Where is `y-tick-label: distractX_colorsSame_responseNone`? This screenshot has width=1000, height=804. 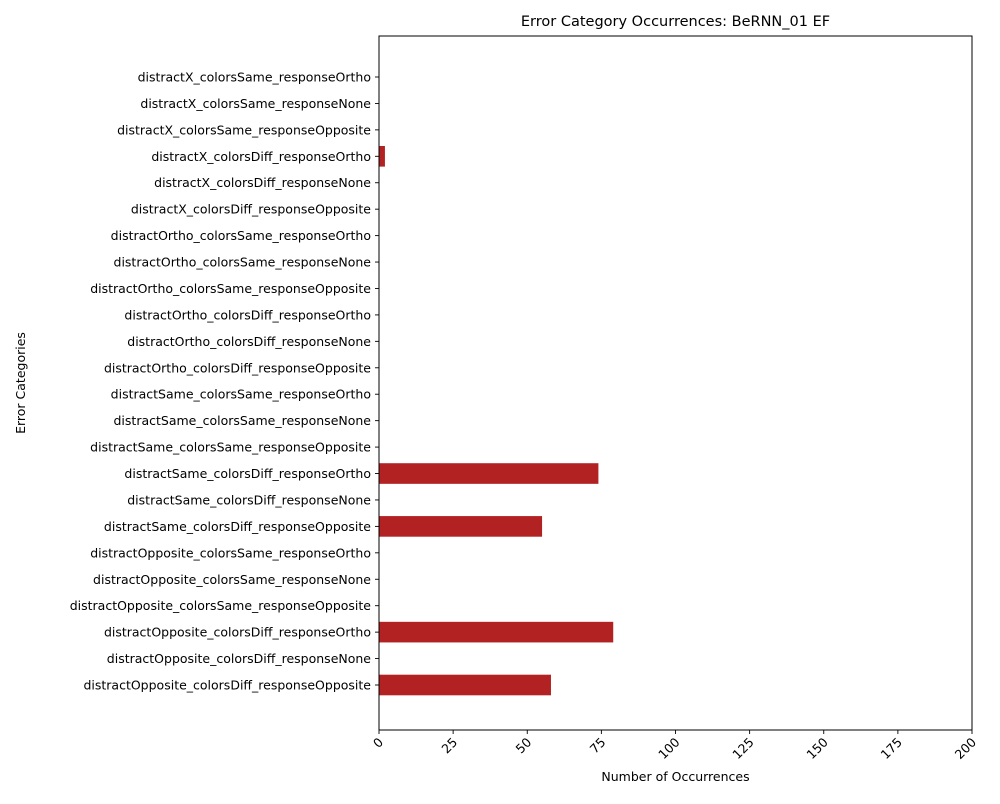 y-tick-label: distractX_colorsSame_responseNone is located at coordinates (255, 103).